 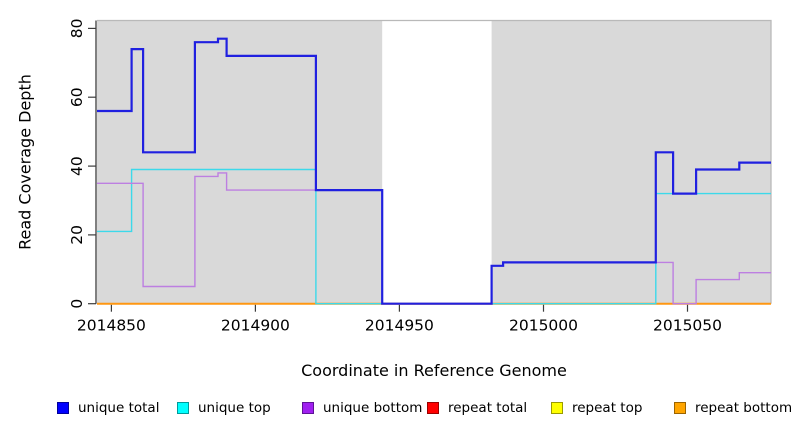 I want to click on unique-top-swatch-icon, so click(x=183, y=408).